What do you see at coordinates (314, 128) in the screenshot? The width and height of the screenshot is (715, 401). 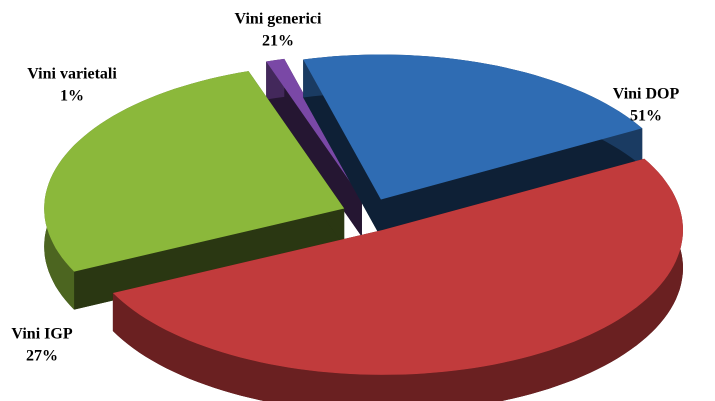 I see `slice-top` at bounding box center [314, 128].